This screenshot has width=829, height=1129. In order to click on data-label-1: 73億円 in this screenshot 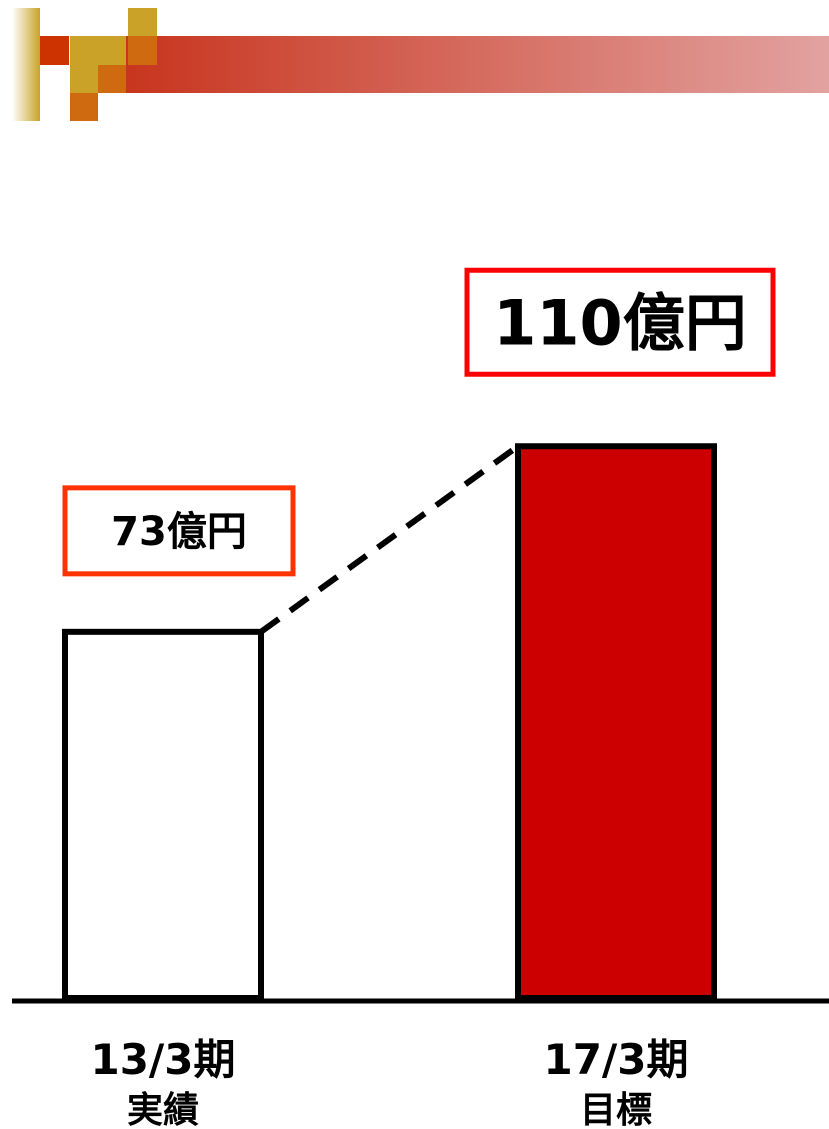, I will do `click(179, 532)`.